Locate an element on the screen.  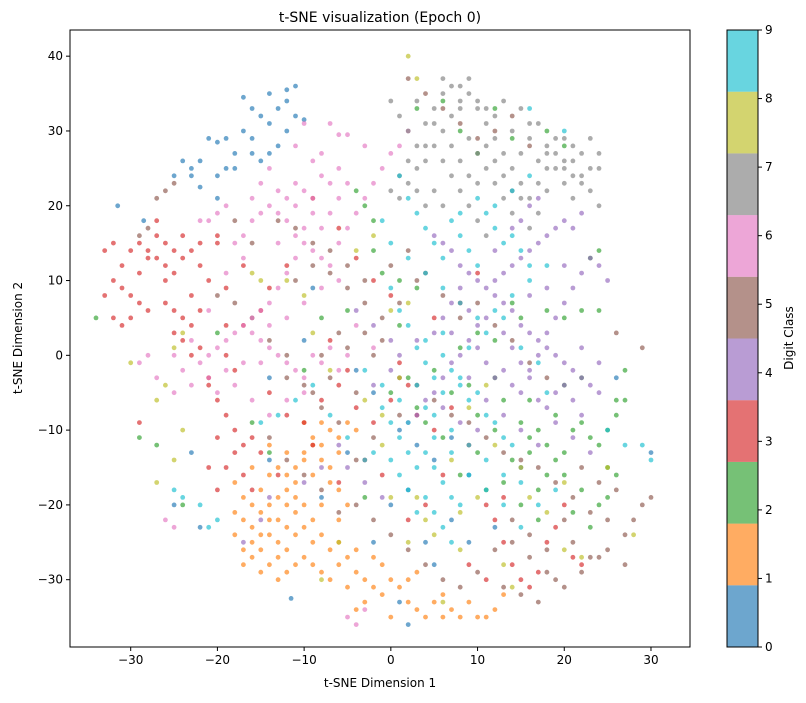
colorbar-label: Digit Class is located at coordinates (789, 338).